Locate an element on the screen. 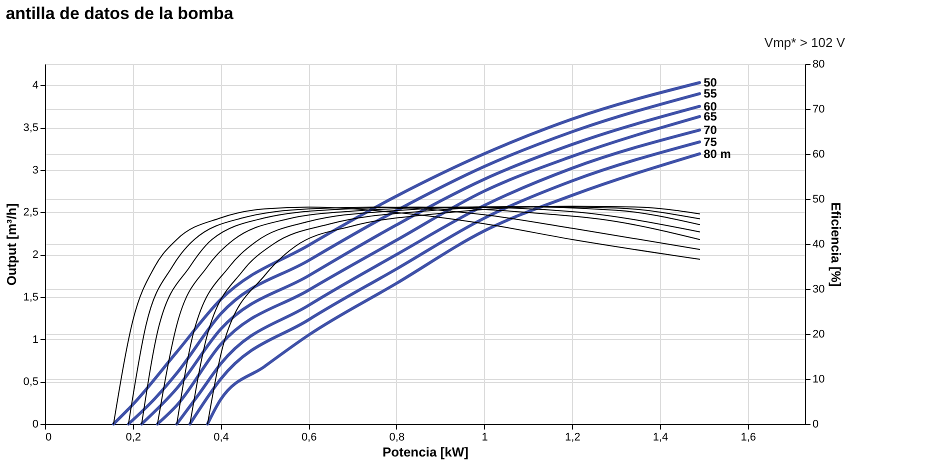 This screenshot has width=929, height=471. x-tick-label: 1,4 is located at coordinates (660, 438).